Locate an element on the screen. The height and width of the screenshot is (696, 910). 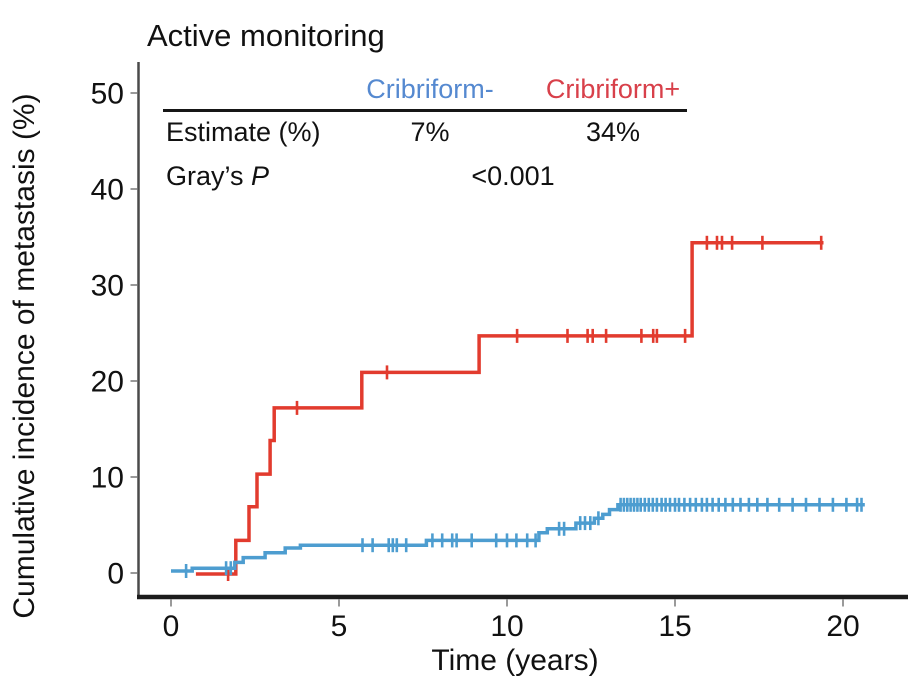
legend-cribriform-negative: Cribriform- is located at coordinates (430, 89).